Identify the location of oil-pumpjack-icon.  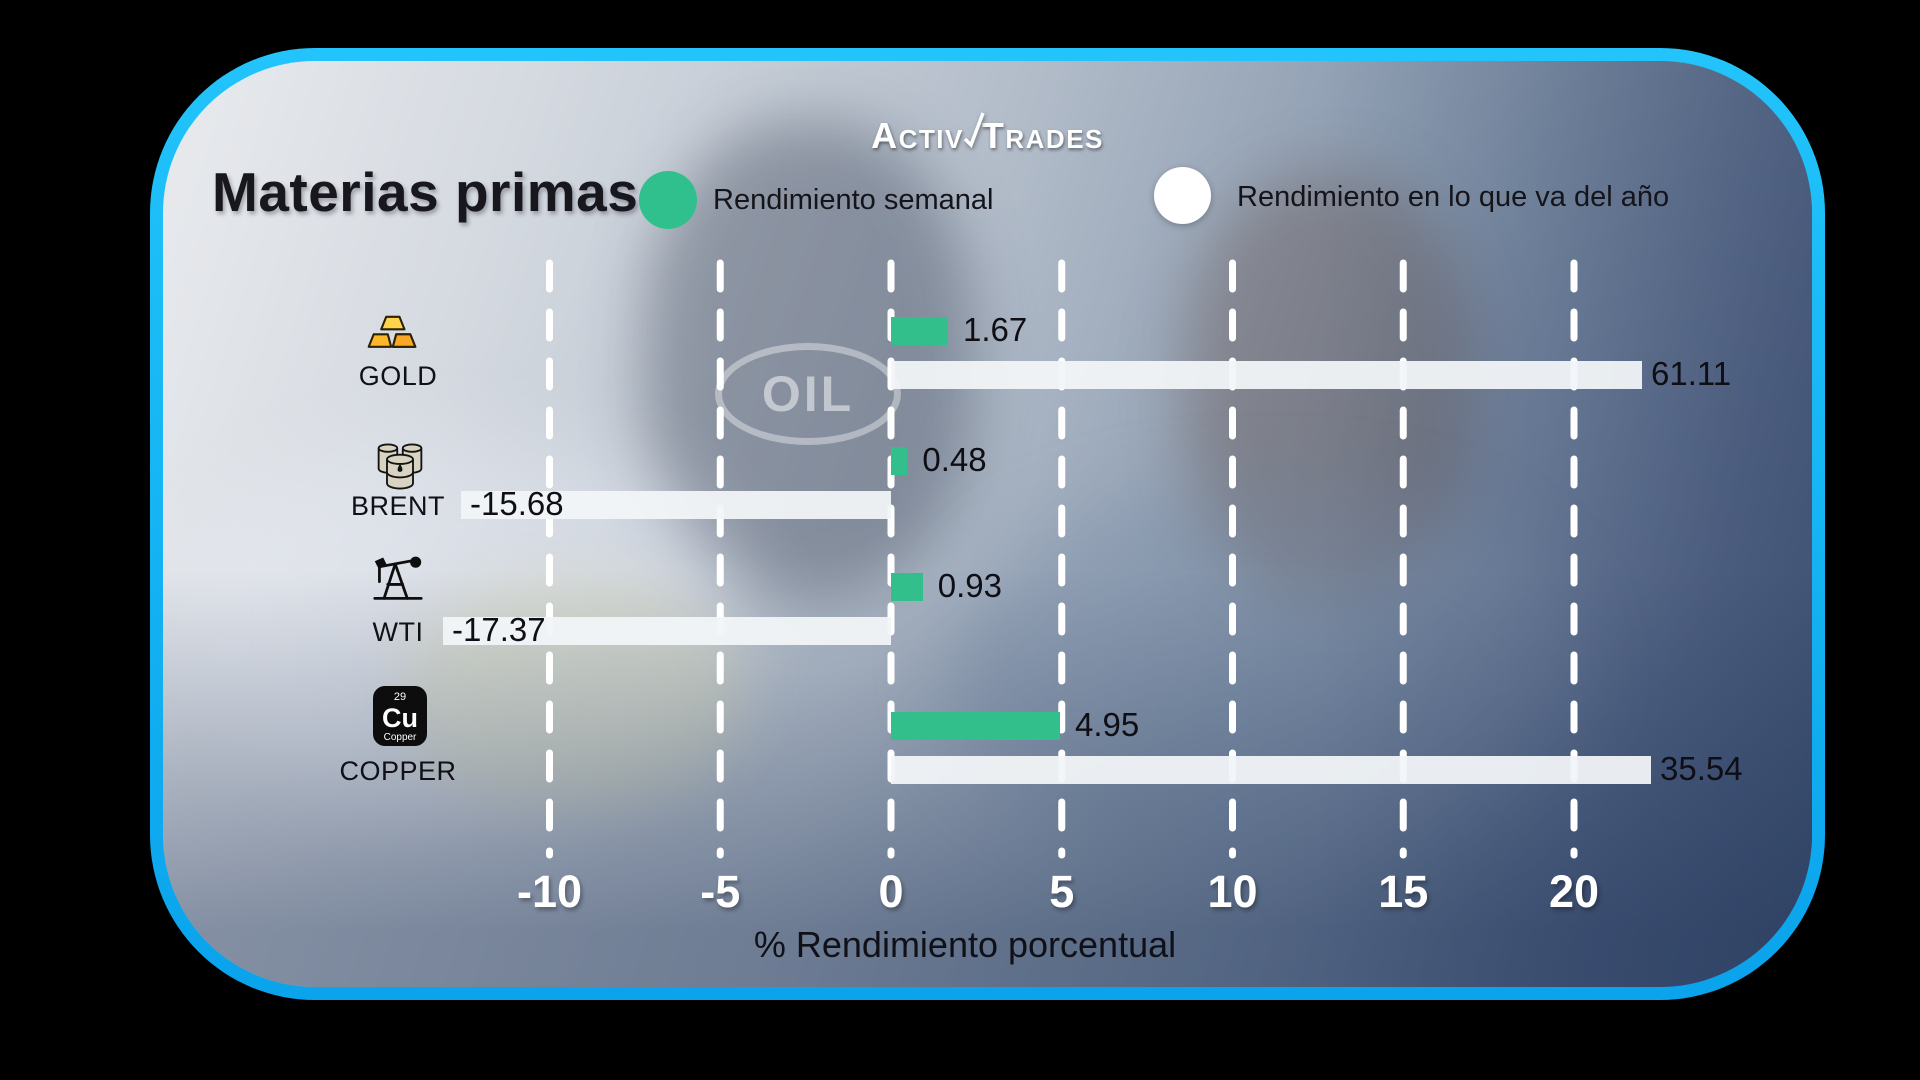
(398, 579).